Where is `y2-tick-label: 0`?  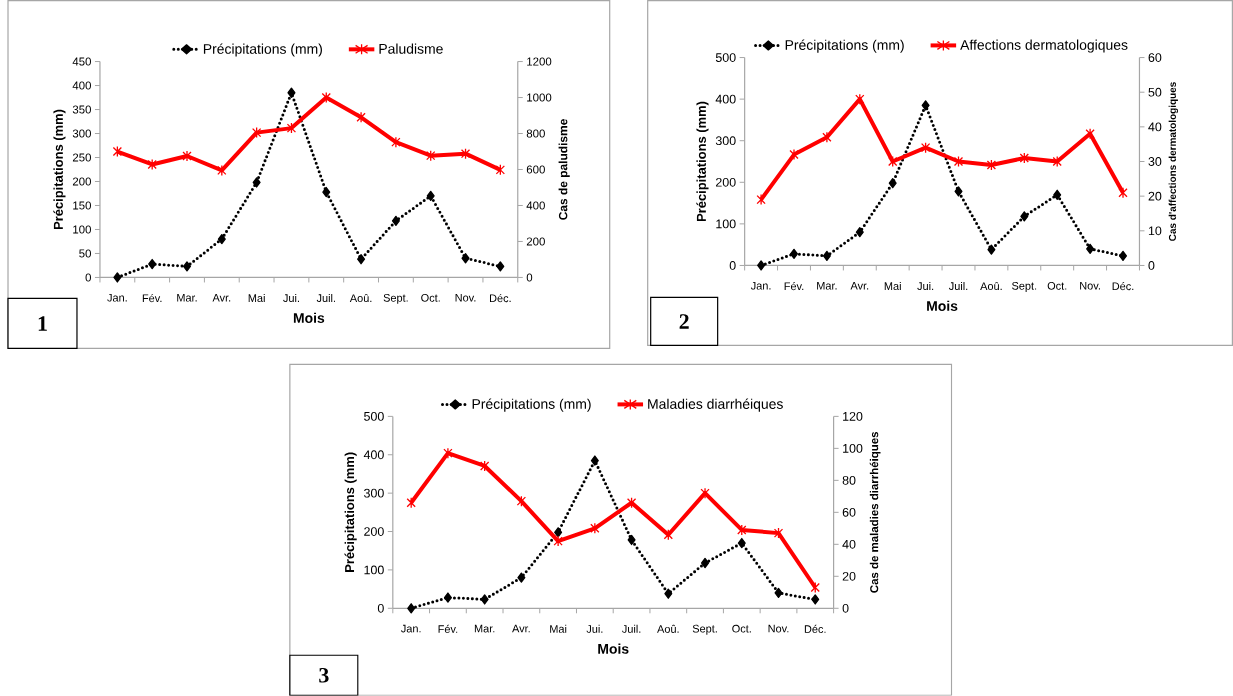
y2-tick-label: 0 is located at coordinates (845, 608).